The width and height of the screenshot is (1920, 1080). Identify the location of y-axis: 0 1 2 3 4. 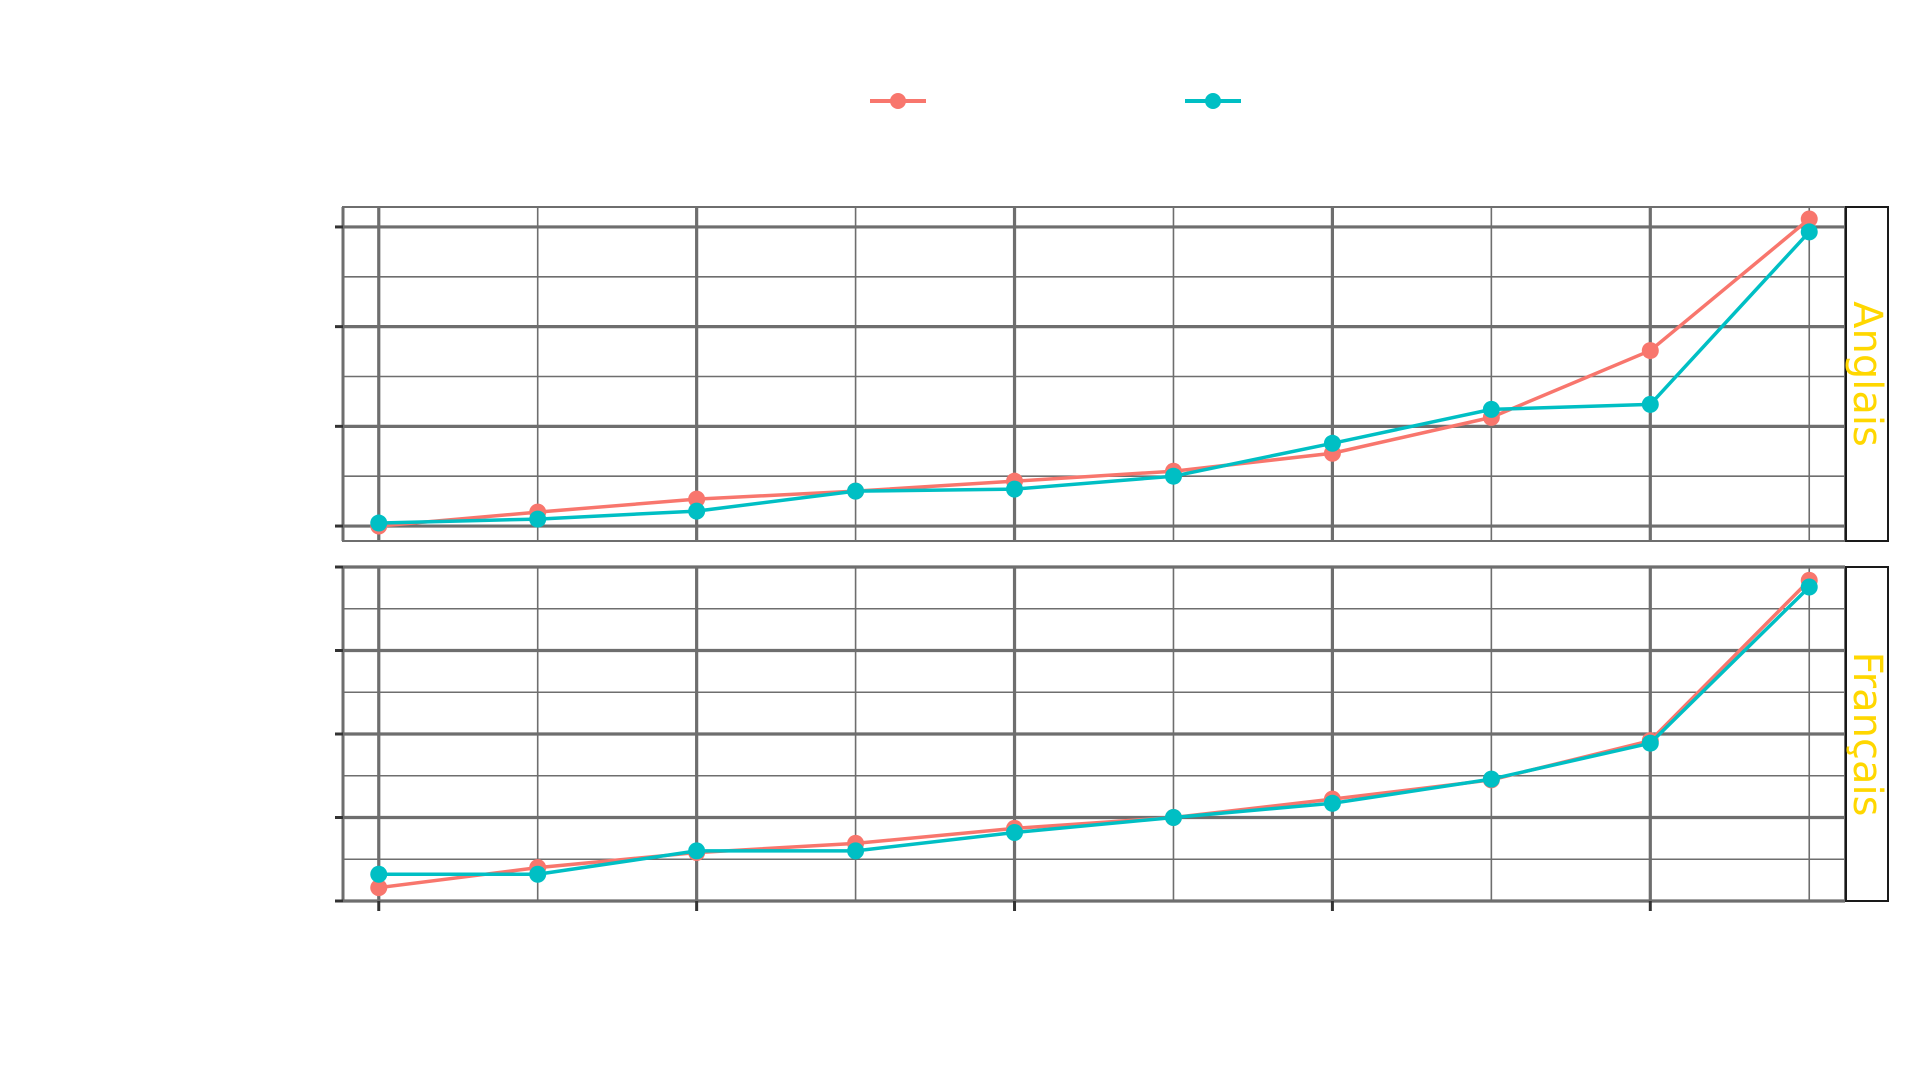
(330, 735).